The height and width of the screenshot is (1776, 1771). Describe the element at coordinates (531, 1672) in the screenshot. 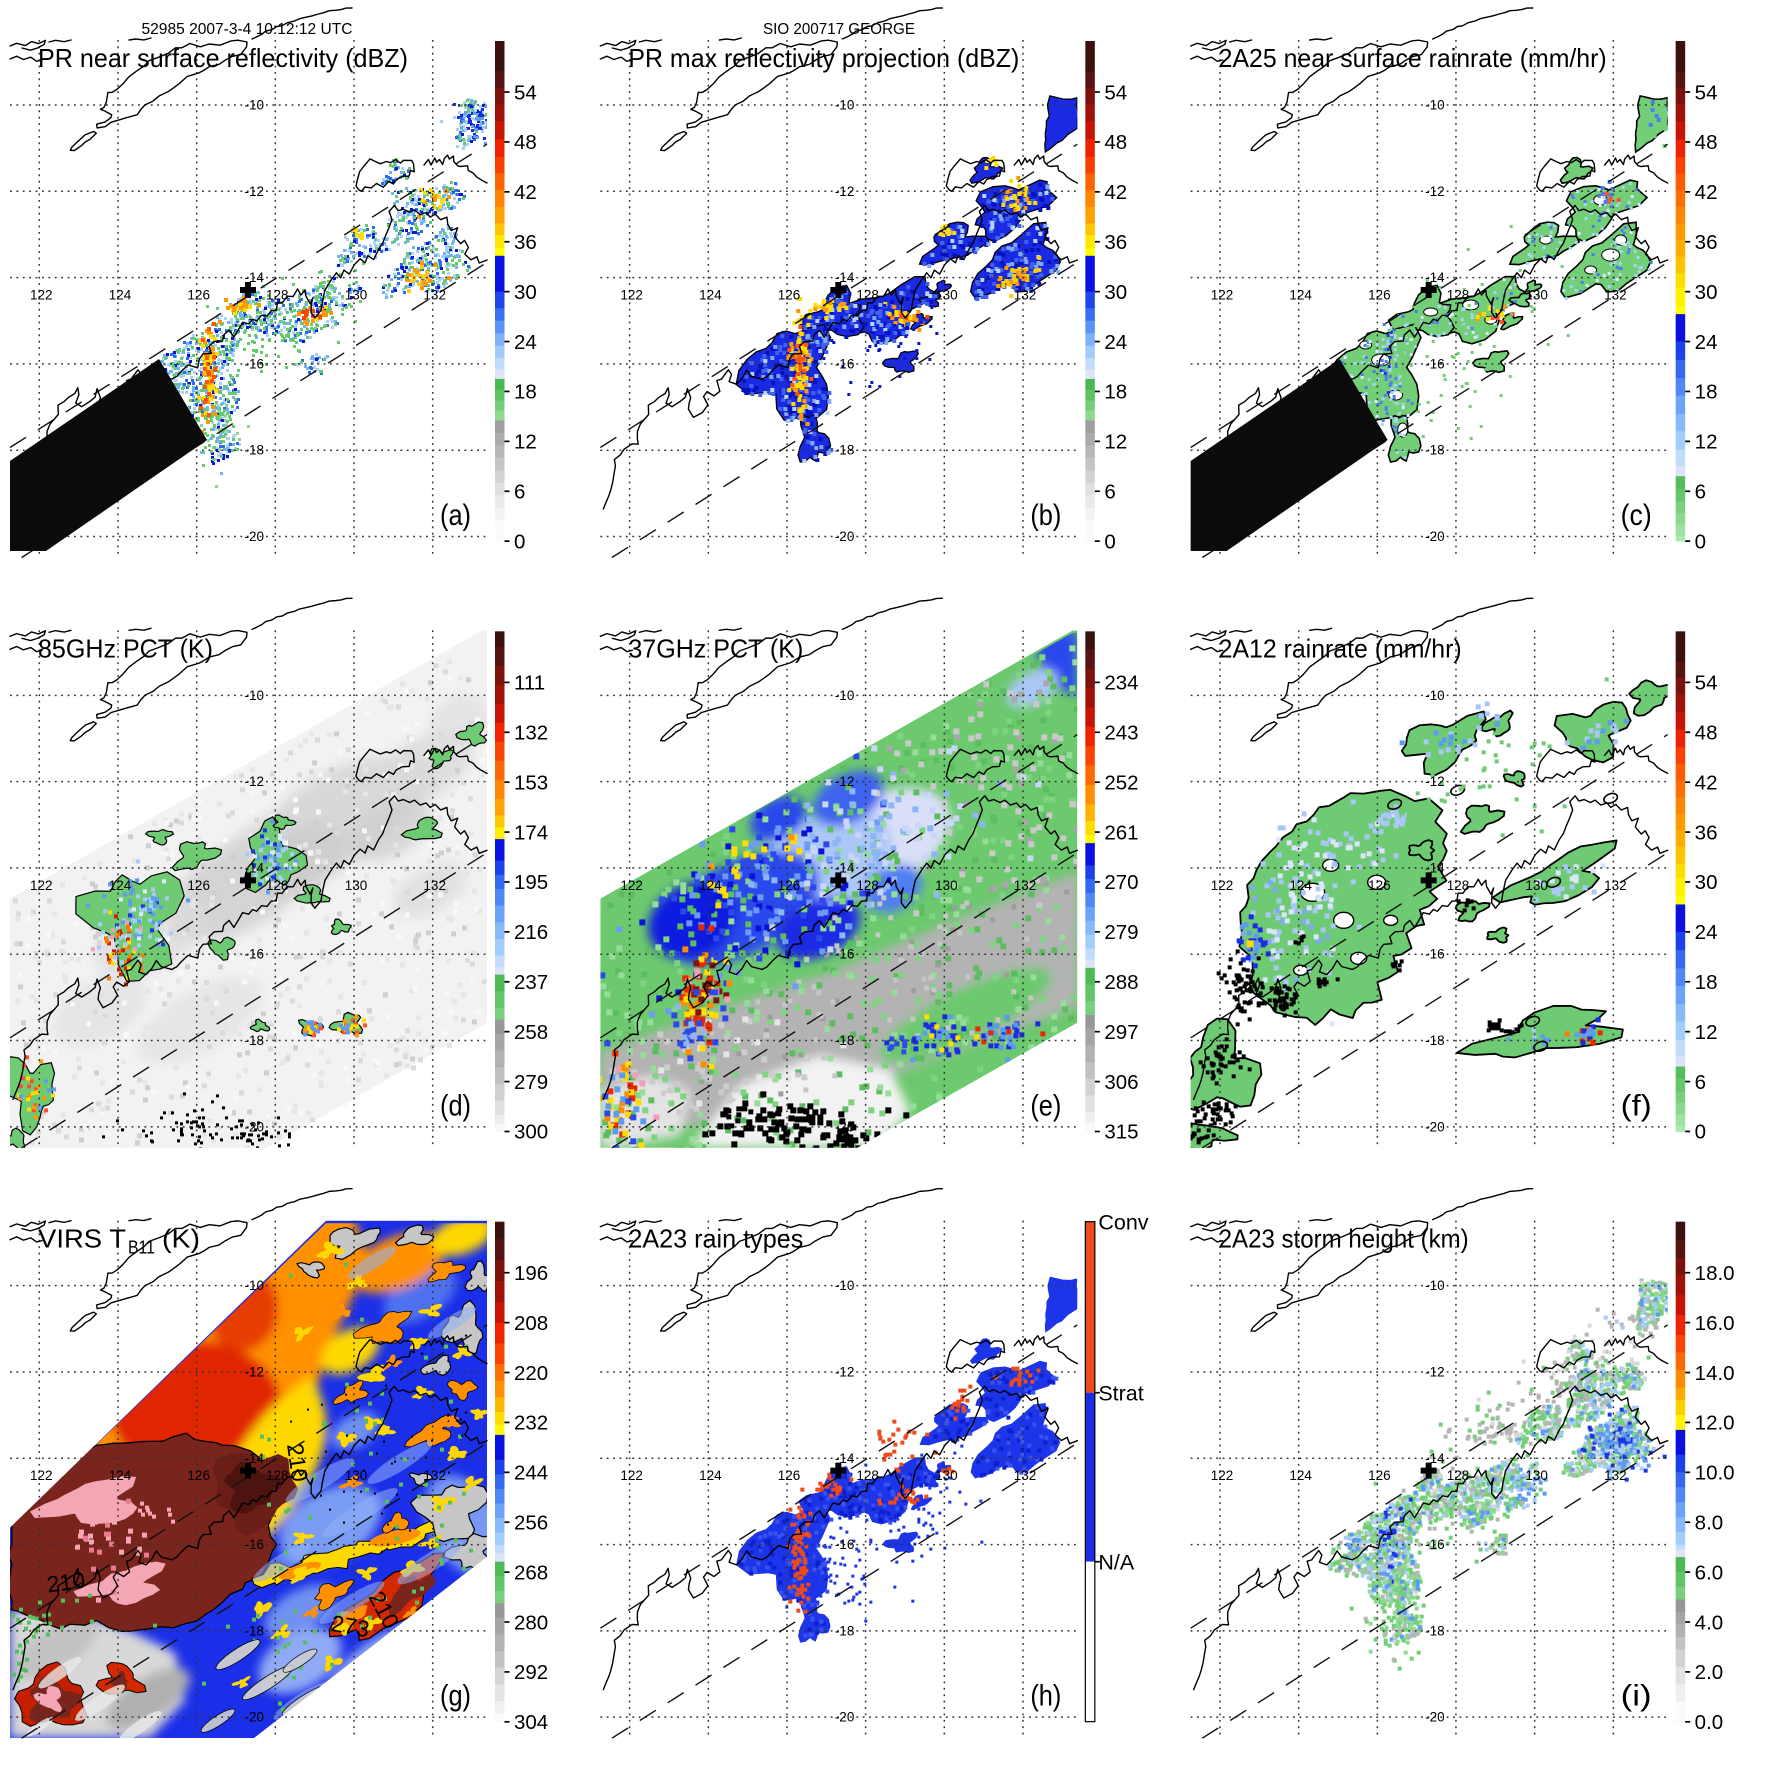

I see `svg-text: 292` at that location.